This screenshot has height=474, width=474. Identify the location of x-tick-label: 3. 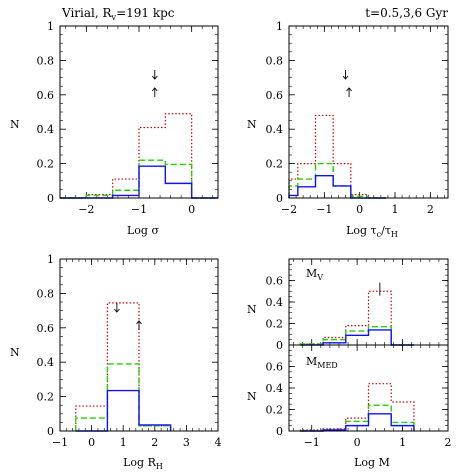
(186, 442).